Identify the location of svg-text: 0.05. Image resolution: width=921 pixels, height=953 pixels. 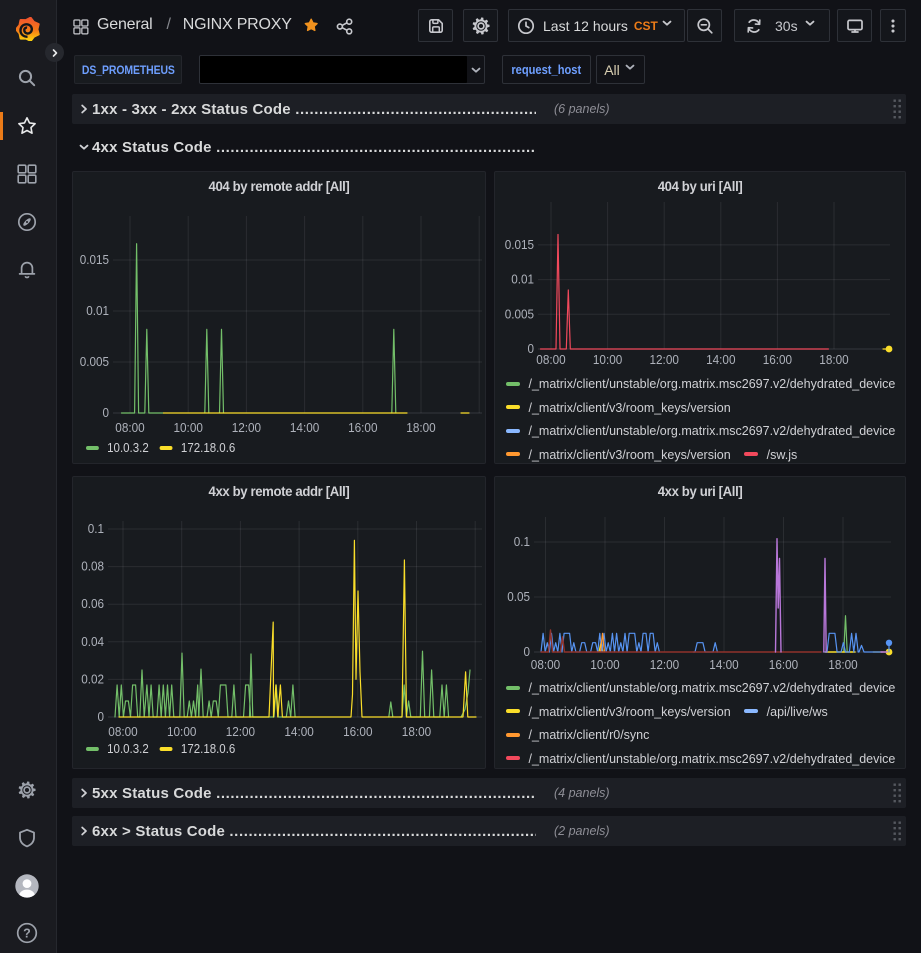
(518, 596).